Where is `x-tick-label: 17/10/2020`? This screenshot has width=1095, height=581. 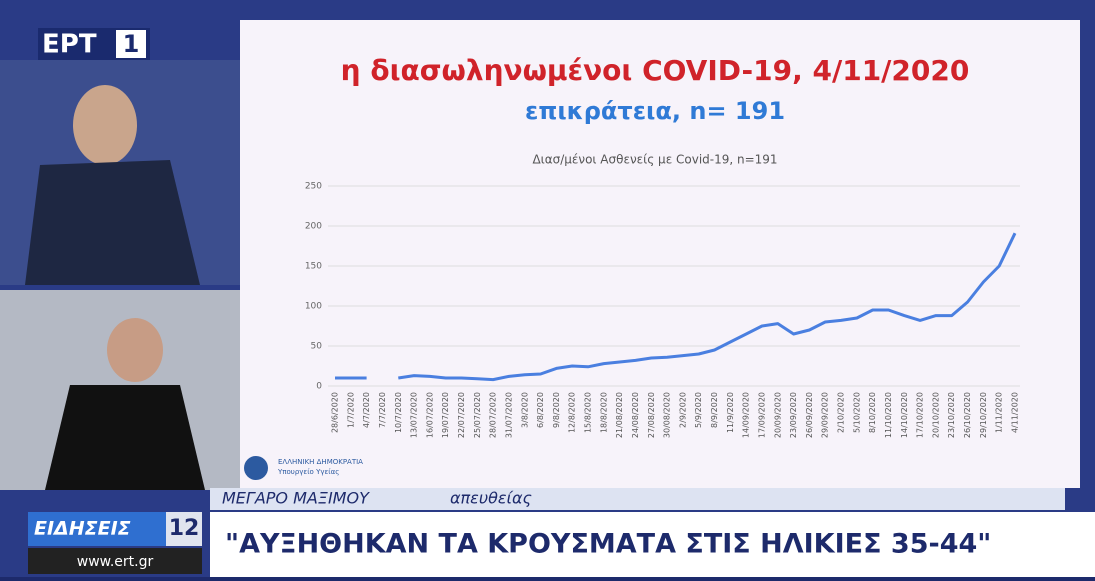
x-tick-label: 17/10/2020 is located at coordinates (920, 415).